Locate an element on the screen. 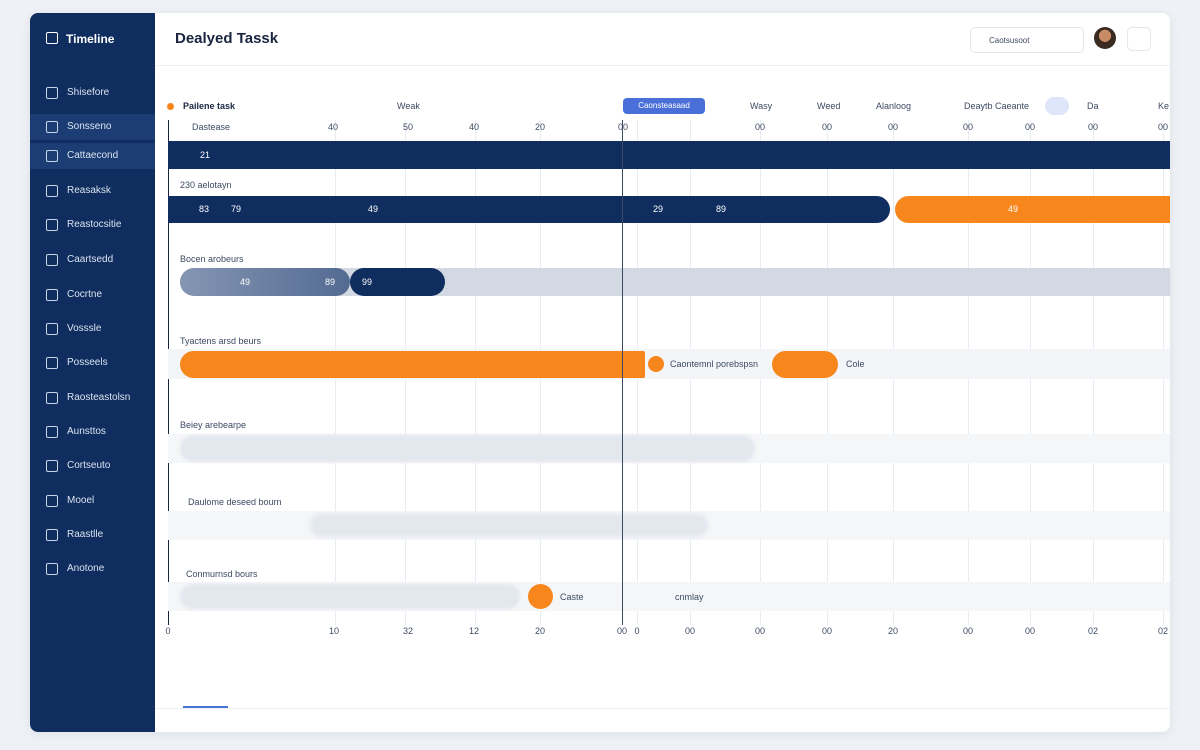  sidebar-label: Cattaecond is located at coordinates (93, 155).